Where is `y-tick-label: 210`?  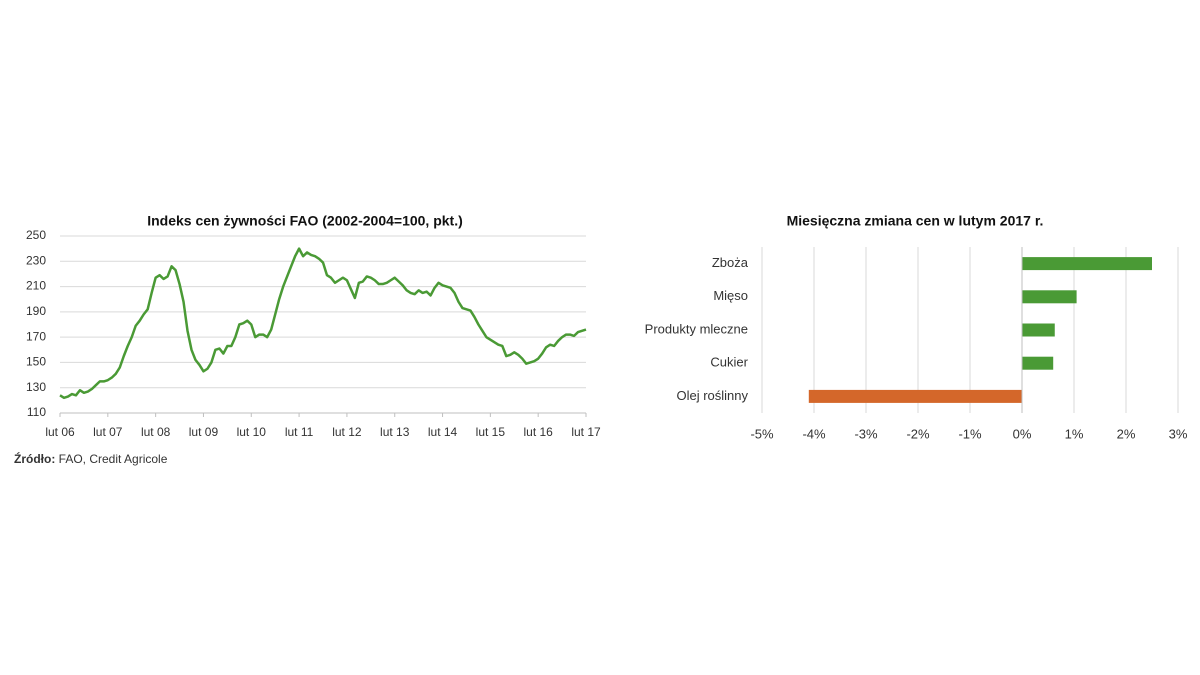 y-tick-label: 210 is located at coordinates (36, 286).